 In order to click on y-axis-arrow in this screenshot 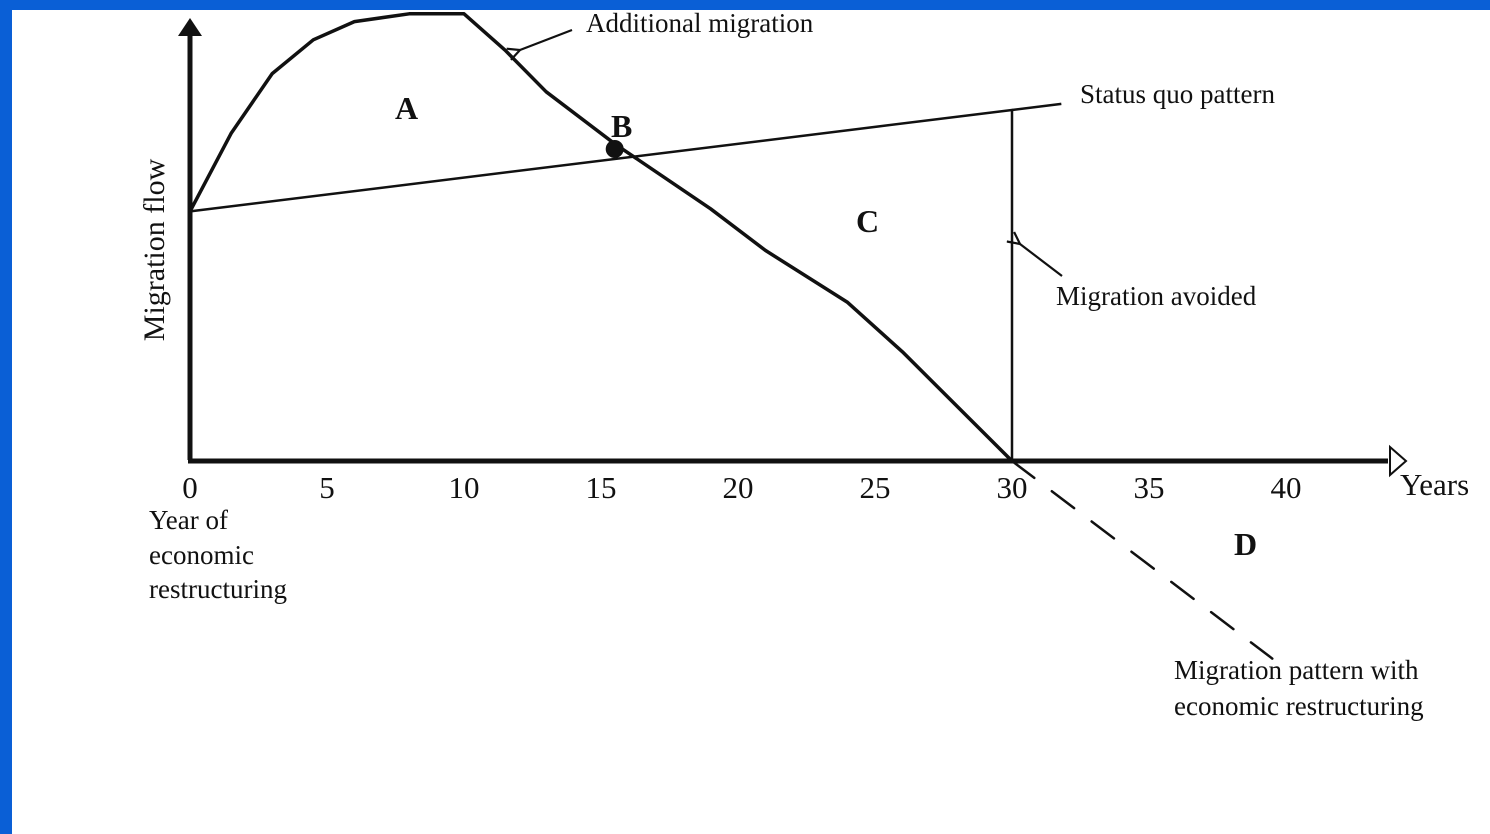, I will do `click(190, 27)`.